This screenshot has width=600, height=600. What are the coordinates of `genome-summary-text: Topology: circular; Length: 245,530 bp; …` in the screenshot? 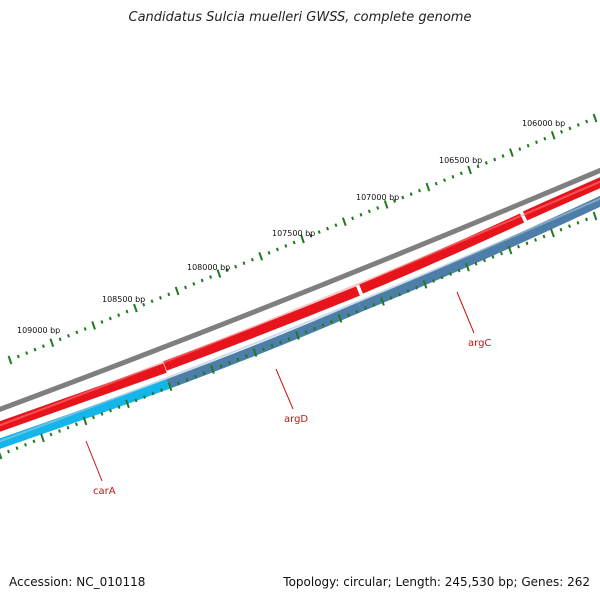 It's located at (436, 582).